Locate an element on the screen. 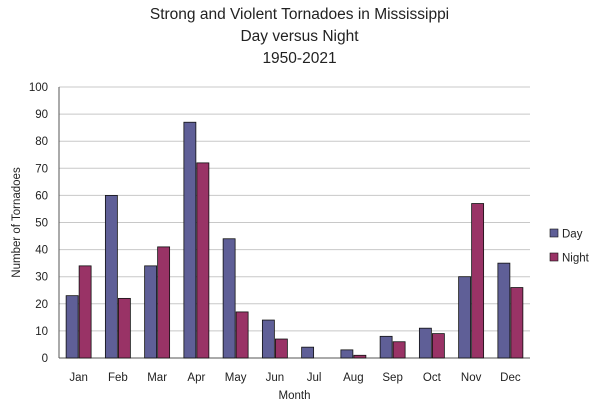  bar-day-nov is located at coordinates (465, 317).